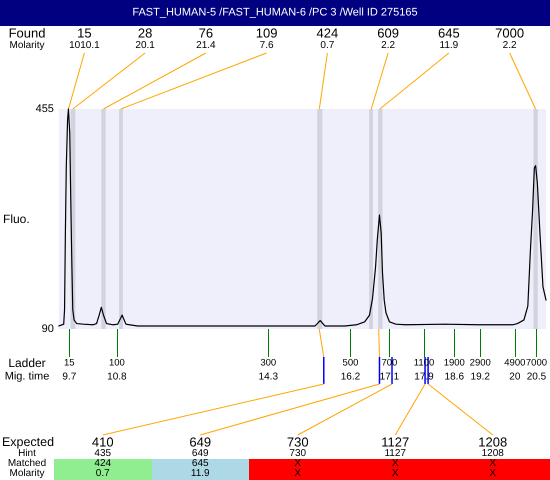 This screenshot has width=550, height=480. What do you see at coordinates (145, 33) in the screenshot?
I see `annotation: 28` at bounding box center [145, 33].